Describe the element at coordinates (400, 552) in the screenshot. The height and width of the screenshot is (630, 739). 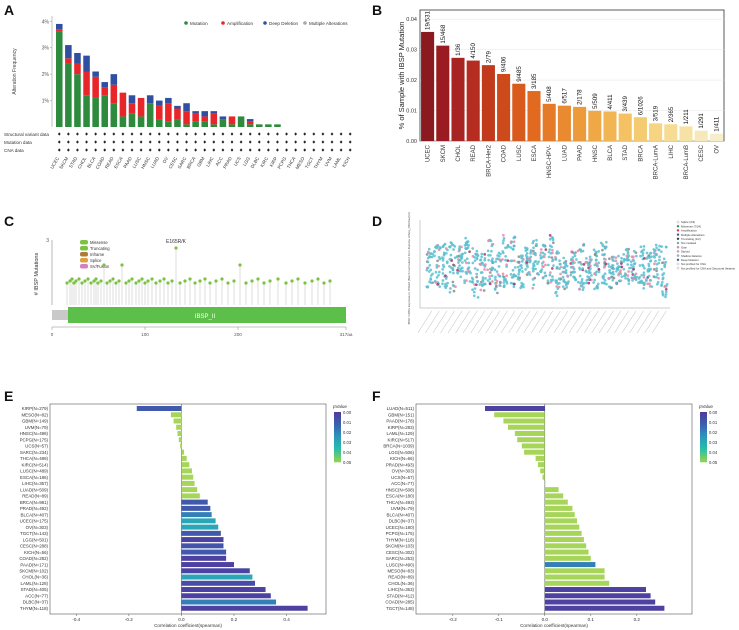
I see `f-ylabel-cesc-n-302: CESC(N=302)` at that location.